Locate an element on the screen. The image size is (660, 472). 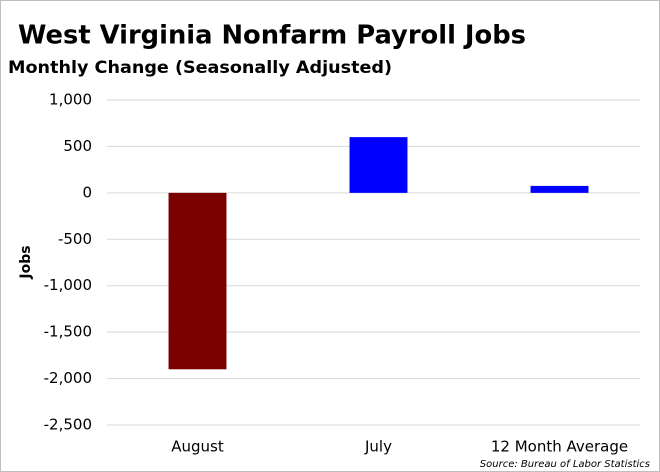
chart-subtitle: Monthly Change (Seasonally Adjusted) is located at coordinates (200, 68).